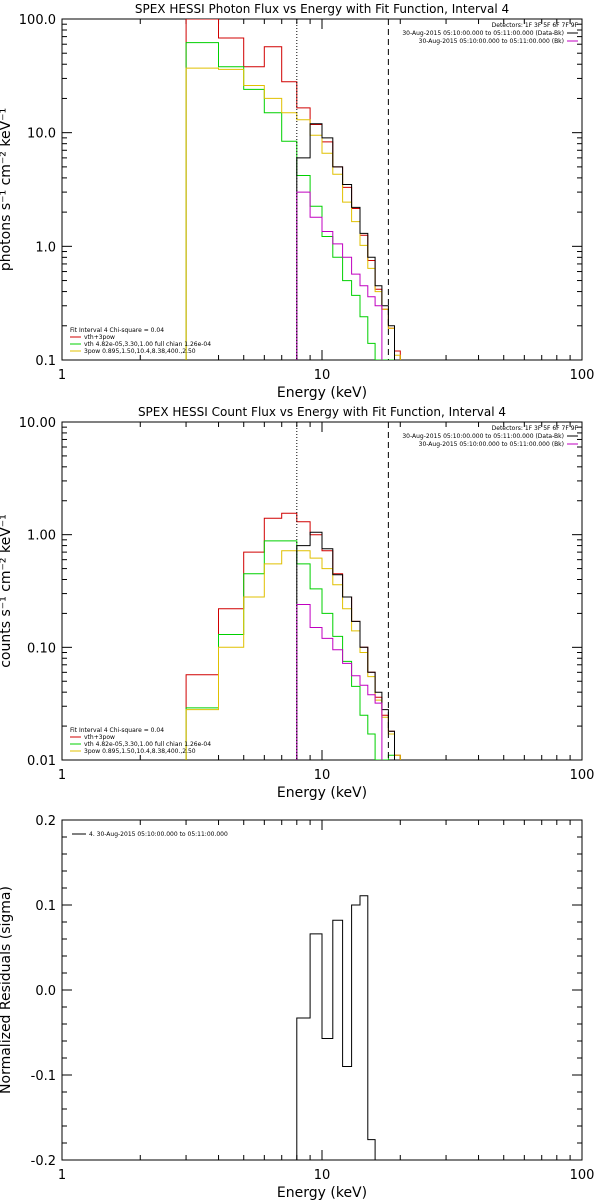  What do you see at coordinates (7, 591) in the screenshot?
I see `y-axis-label: counts s⁻¹ cm⁻² keV⁻¹` at bounding box center [7, 591].